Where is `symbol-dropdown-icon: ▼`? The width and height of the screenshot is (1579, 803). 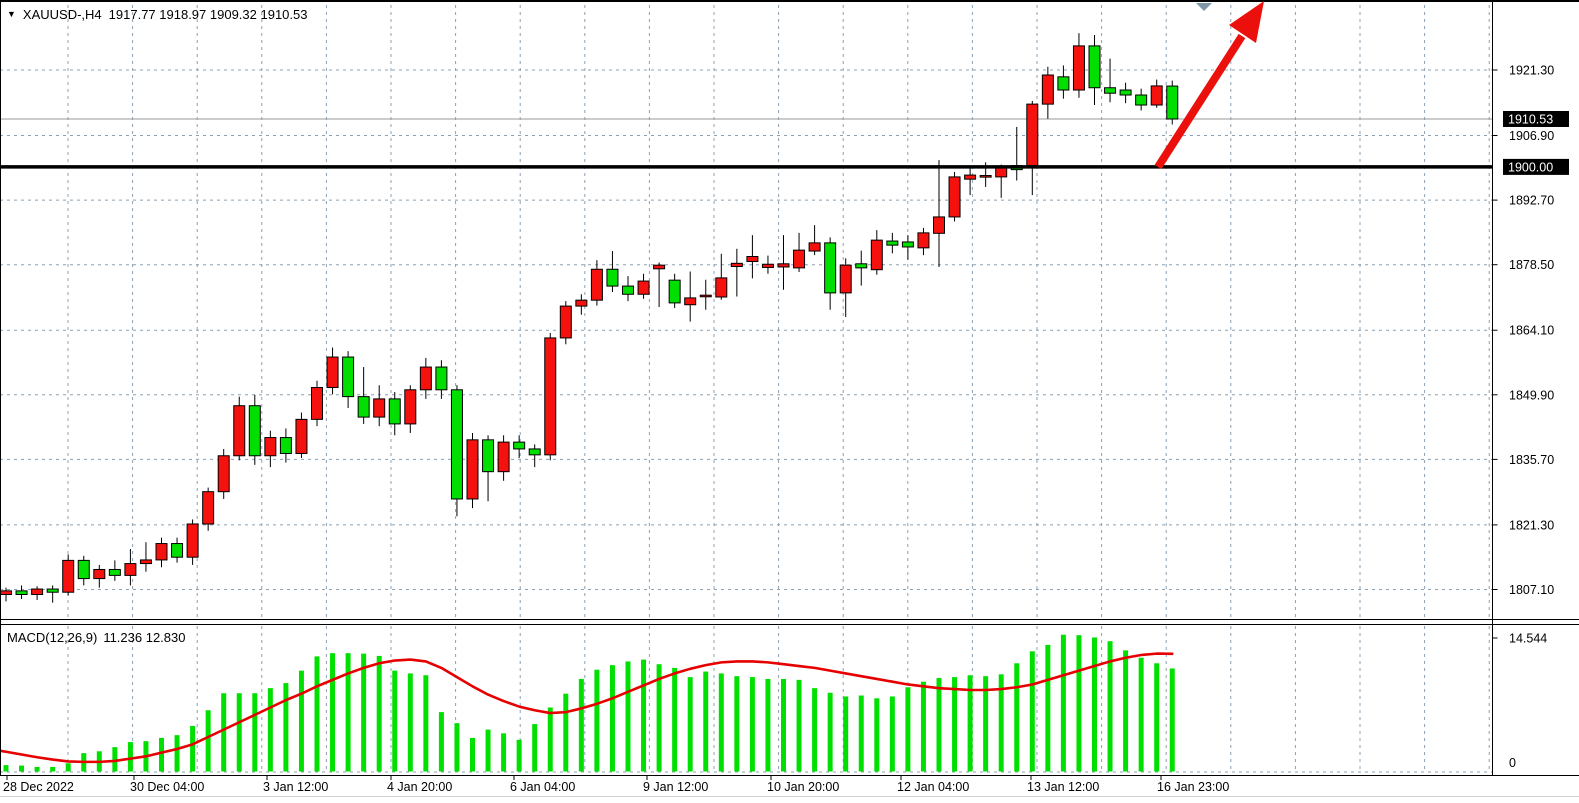 symbol-dropdown-icon: ▼ is located at coordinates (11, 14).